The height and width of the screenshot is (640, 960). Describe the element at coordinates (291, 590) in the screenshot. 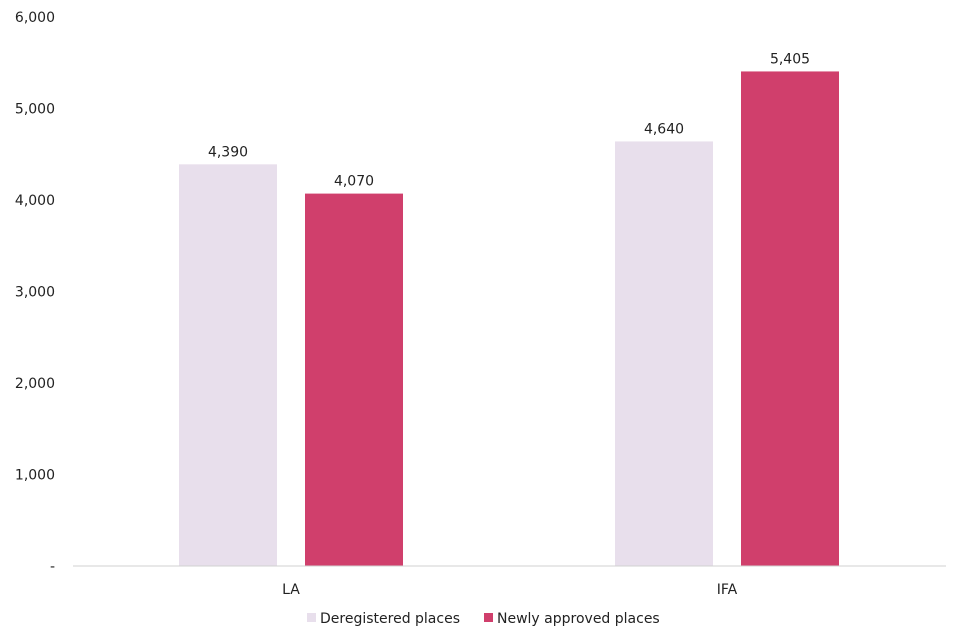

I see `x-category-label: LA` at that location.